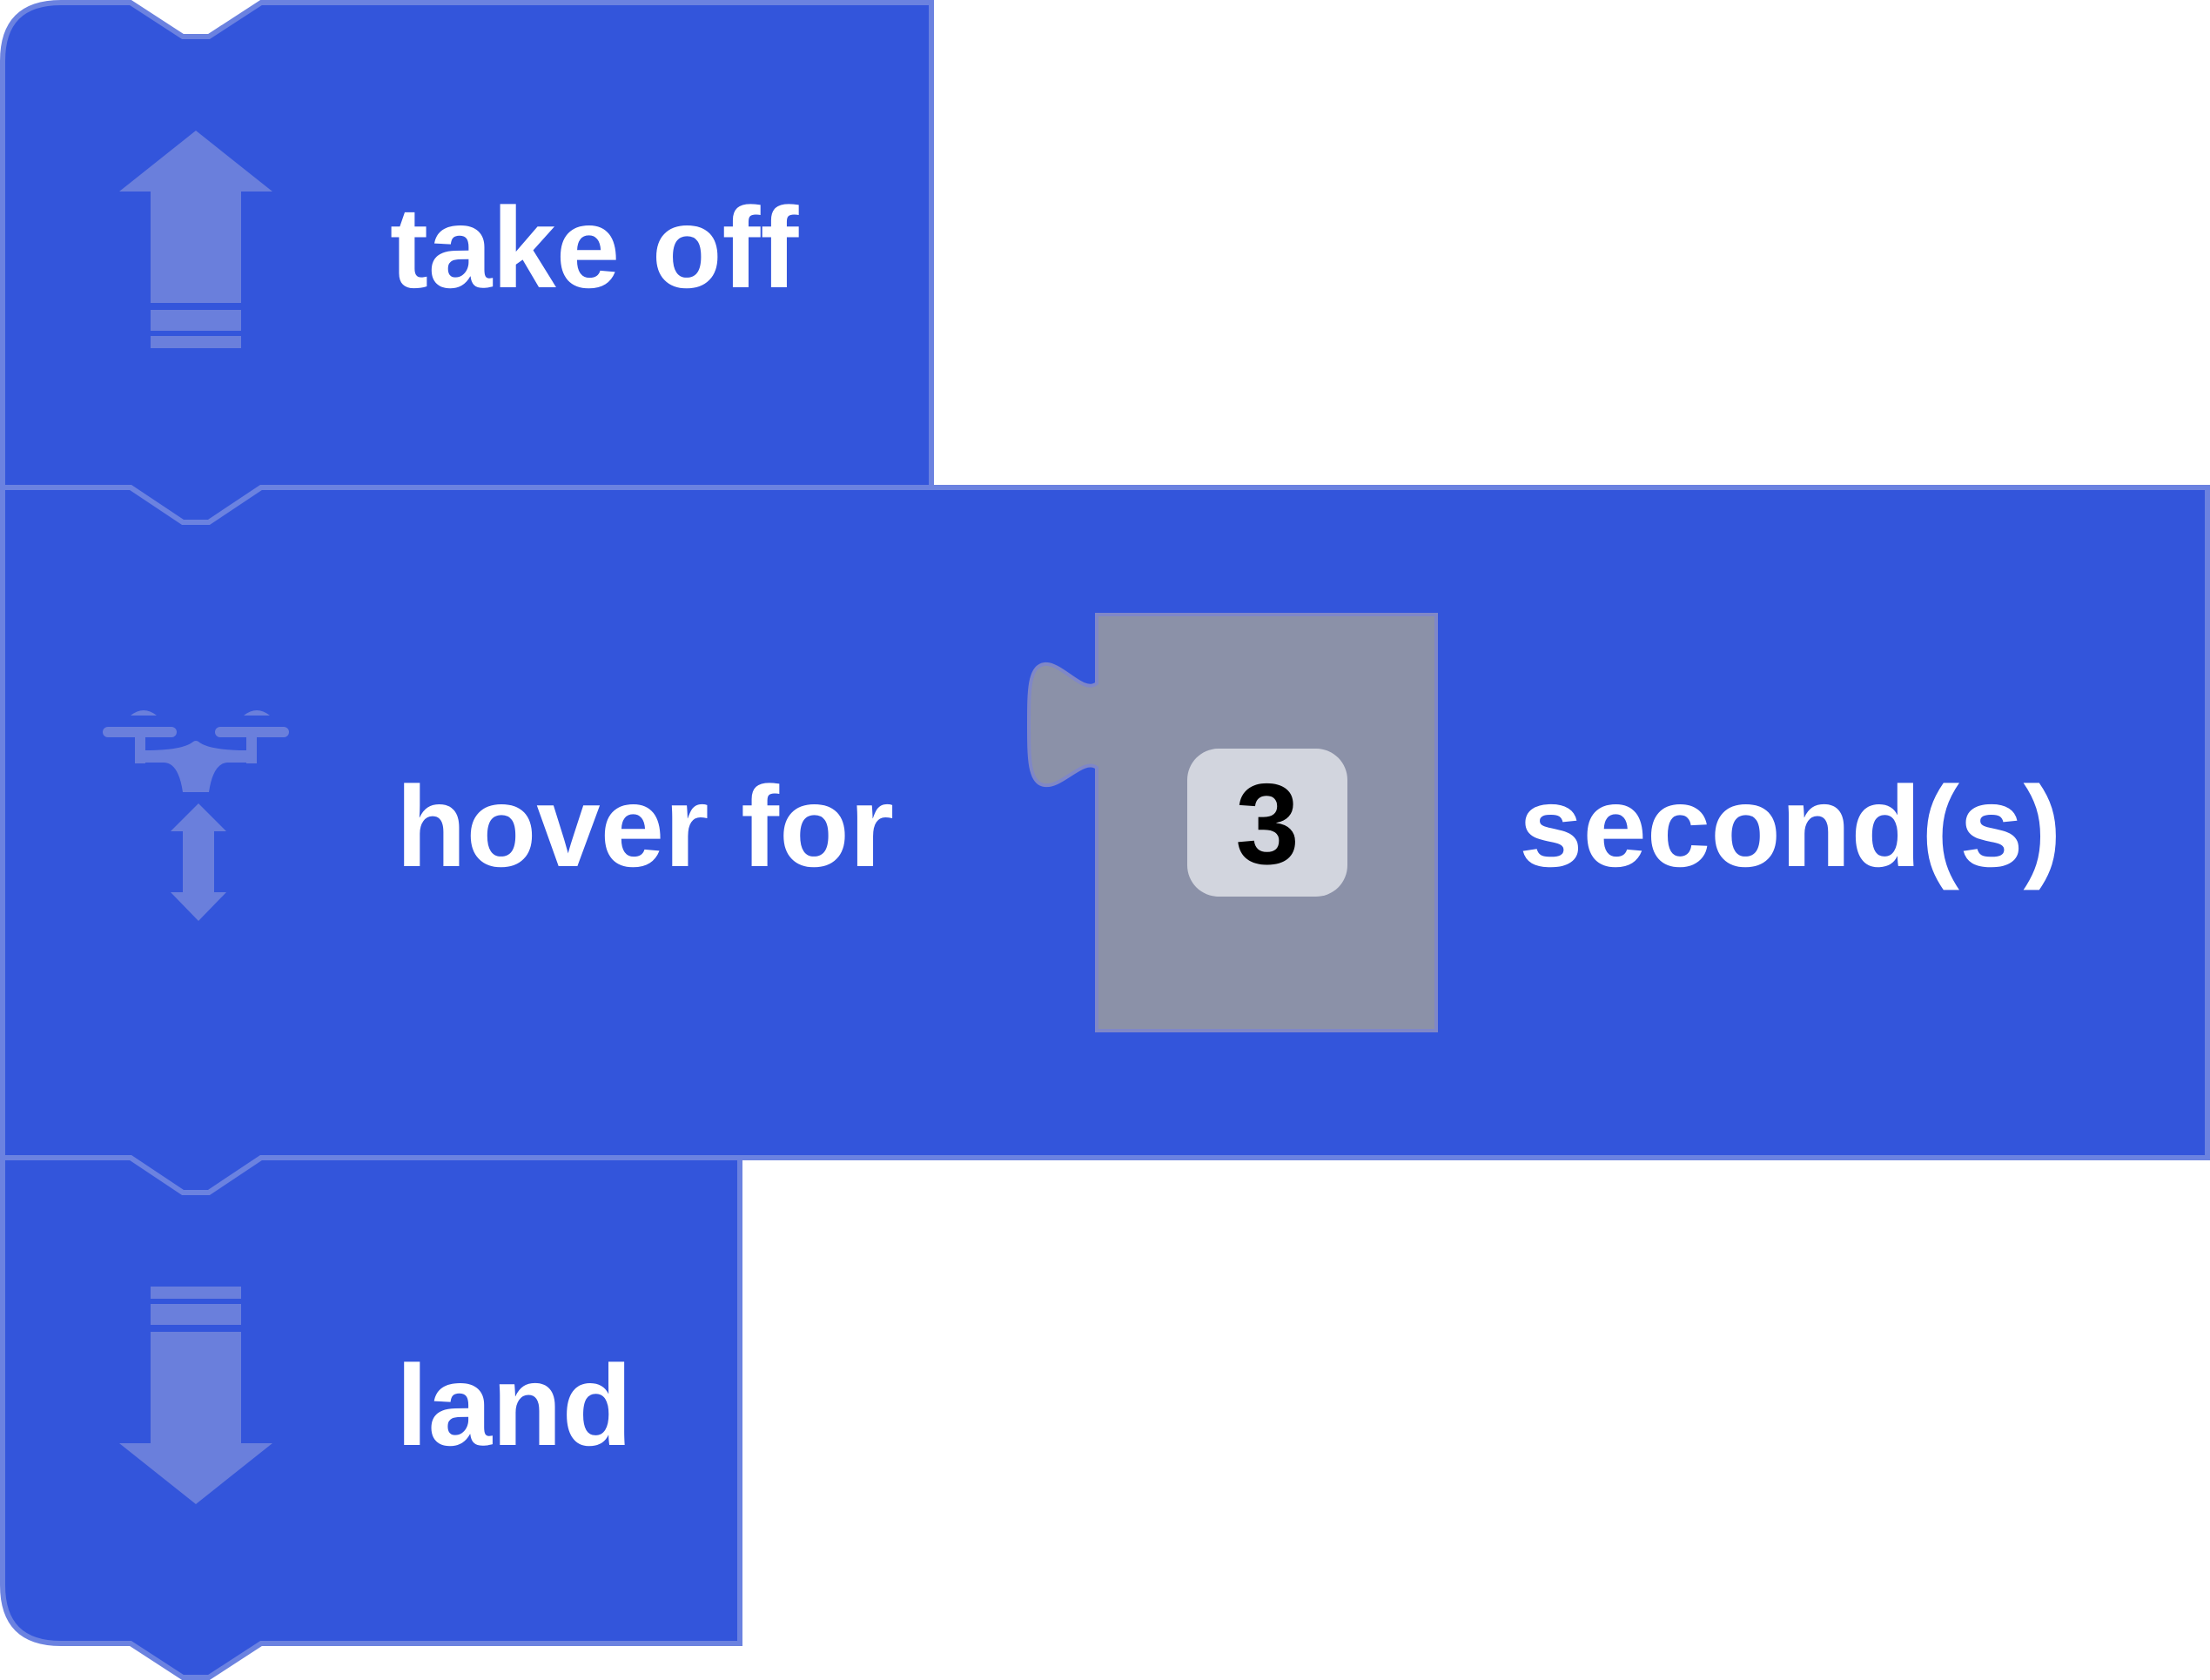  What do you see at coordinates (196, 815) in the screenshot?
I see `drone-hover-icon` at bounding box center [196, 815].